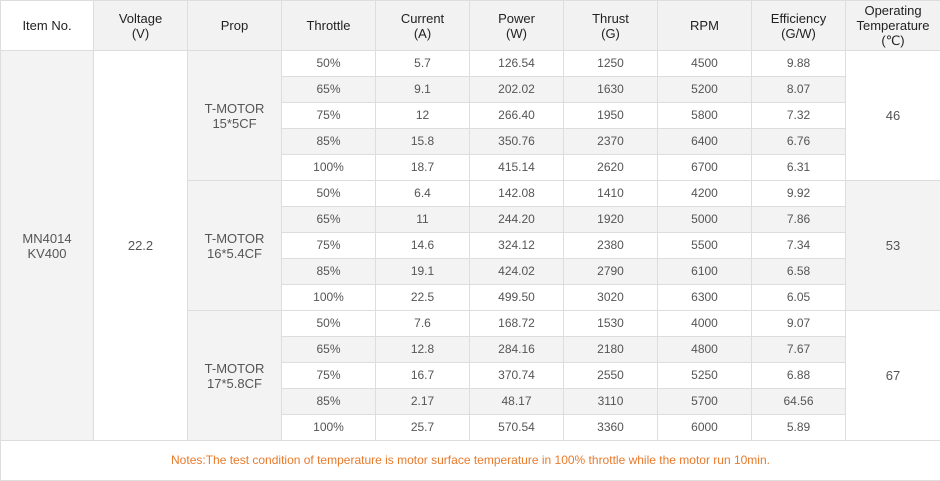  What do you see at coordinates (516, 18) in the screenshot?
I see `header-power-line: Power` at bounding box center [516, 18].